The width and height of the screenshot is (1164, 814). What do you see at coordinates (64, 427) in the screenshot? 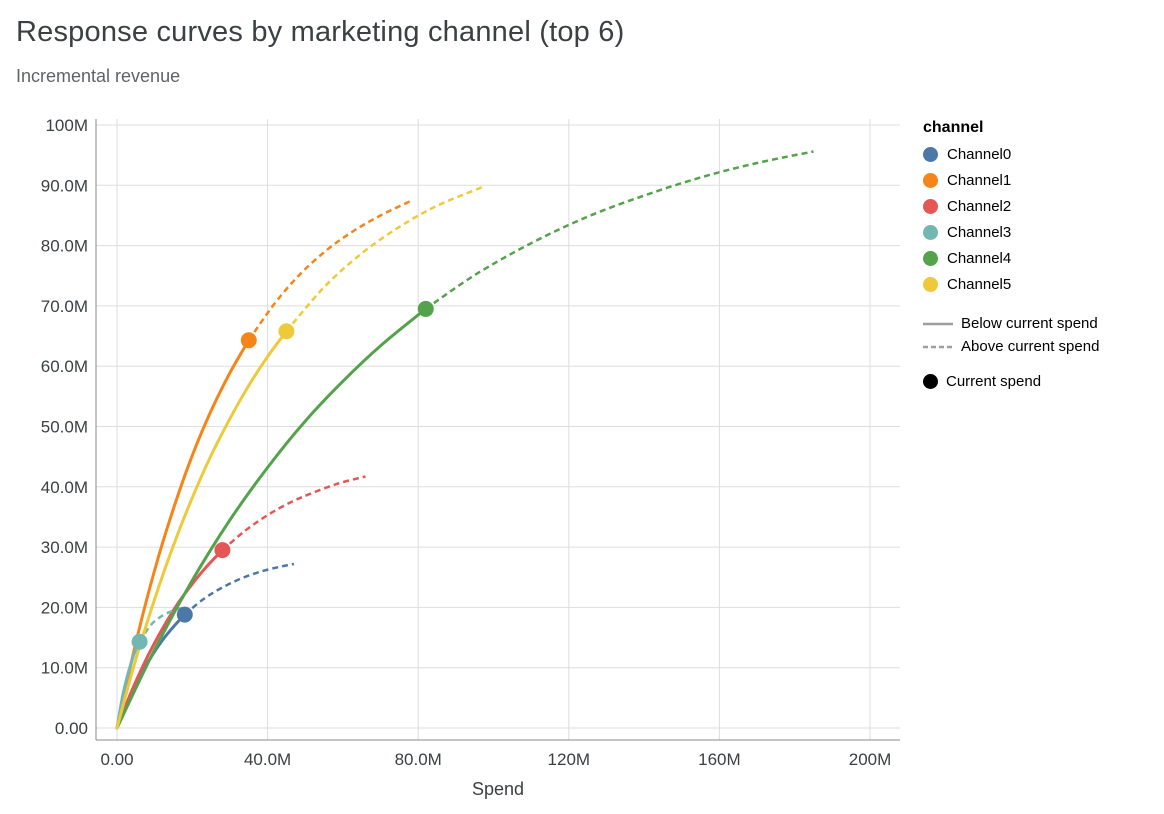
I see `y-tick-label: 50.0M` at bounding box center [64, 427].